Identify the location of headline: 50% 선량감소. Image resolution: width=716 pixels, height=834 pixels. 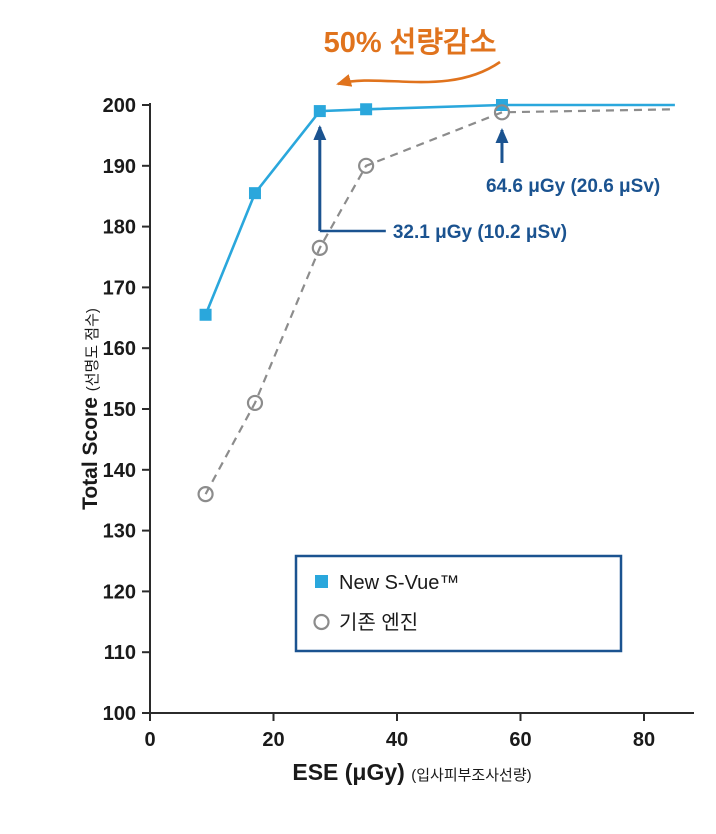
(410, 42).